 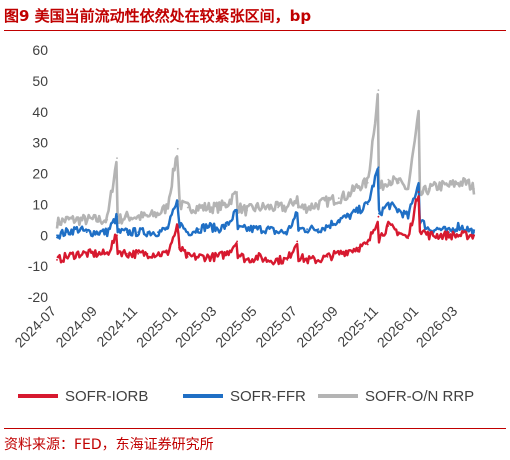 What do you see at coordinates (437, 327) in the screenshot?
I see `x-tick-label: 2026-03` at bounding box center [437, 327].